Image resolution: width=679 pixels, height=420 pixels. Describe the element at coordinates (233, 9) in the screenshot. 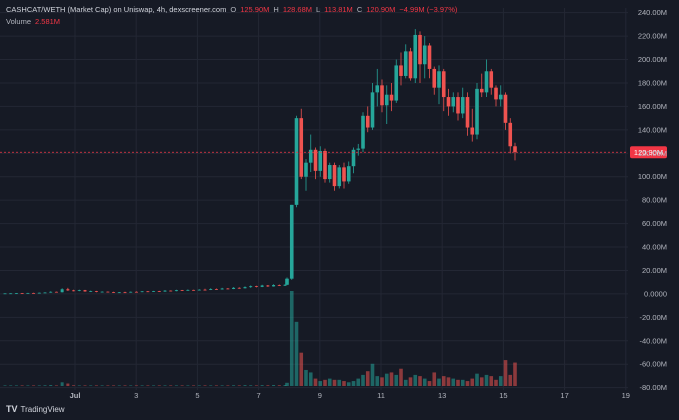

I see `open-label: O` at that location.